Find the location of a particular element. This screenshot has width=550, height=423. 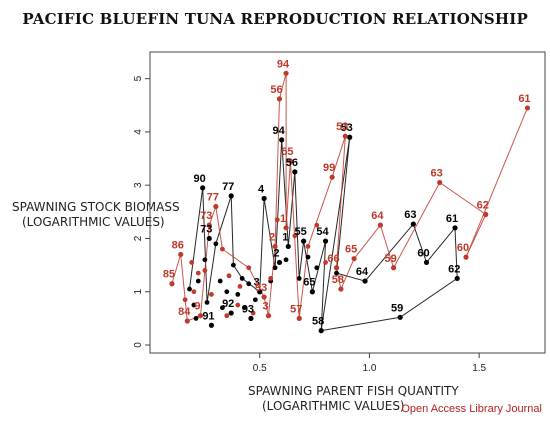

point-label: 73 is located at coordinates (206, 216).